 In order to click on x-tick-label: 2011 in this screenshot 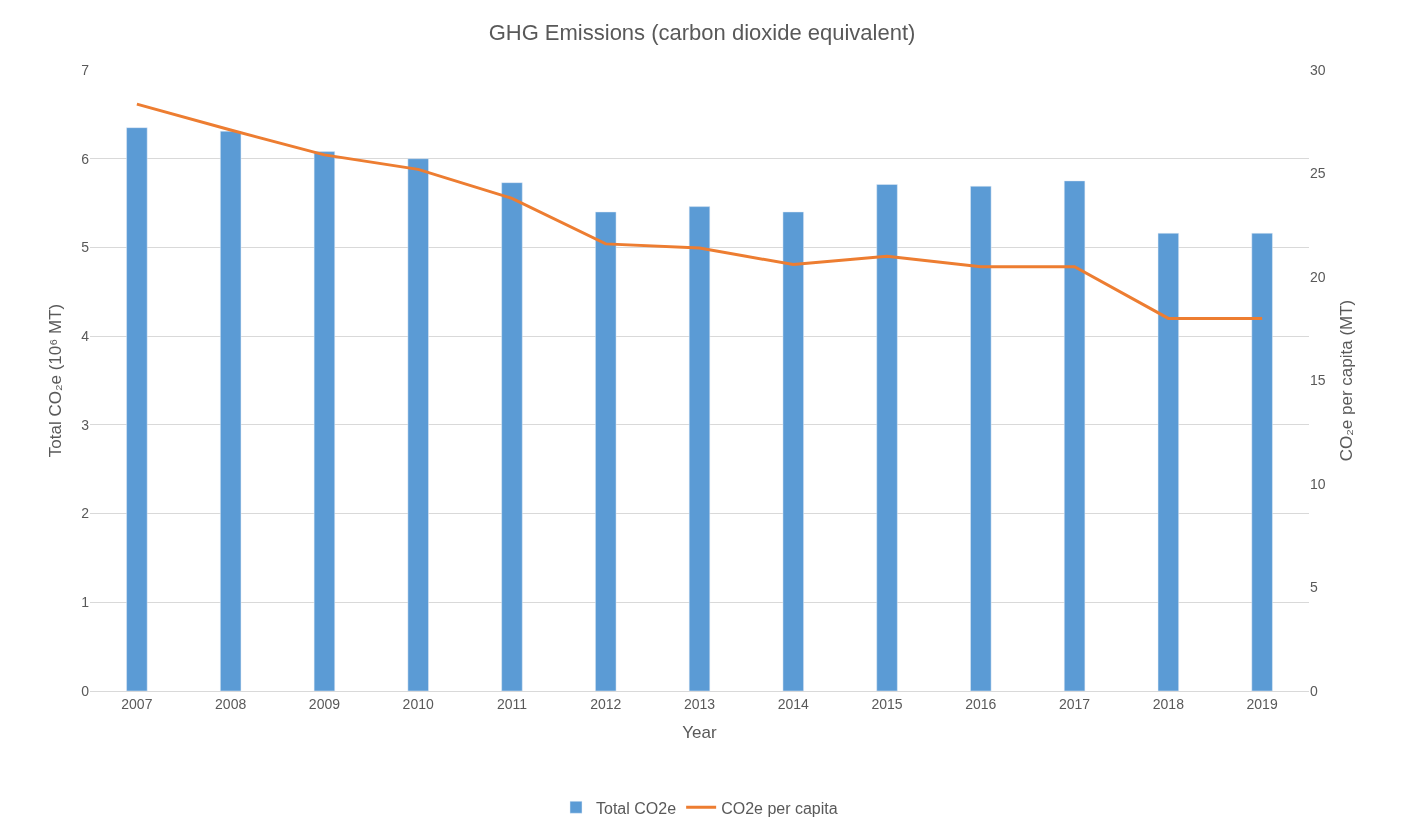, I will do `click(512, 703)`.